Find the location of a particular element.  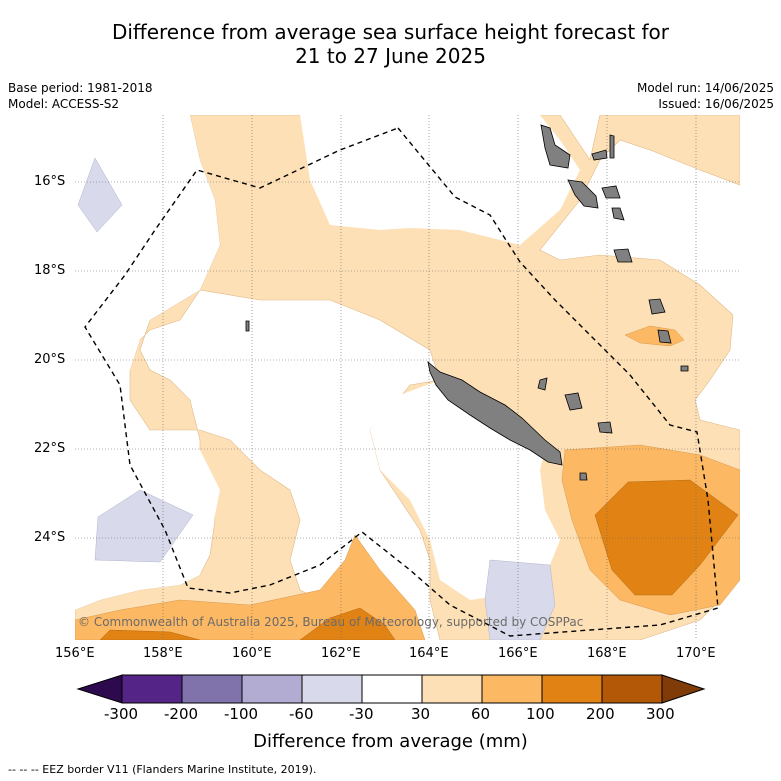

lon-label-170e: 170°E is located at coordinates (696, 653).